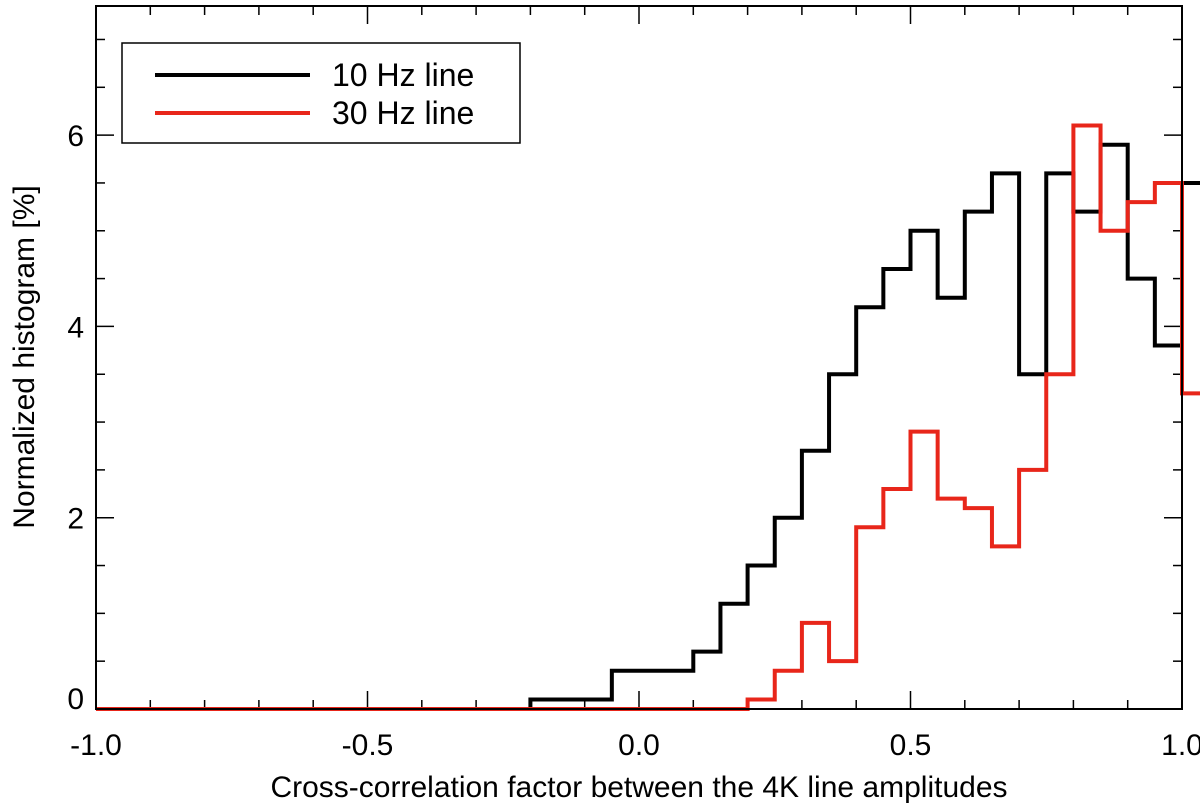 Image resolution: width=1200 pixels, height=812 pixels. What do you see at coordinates (75, 699) in the screenshot?
I see `y-tick-label: 0` at bounding box center [75, 699].